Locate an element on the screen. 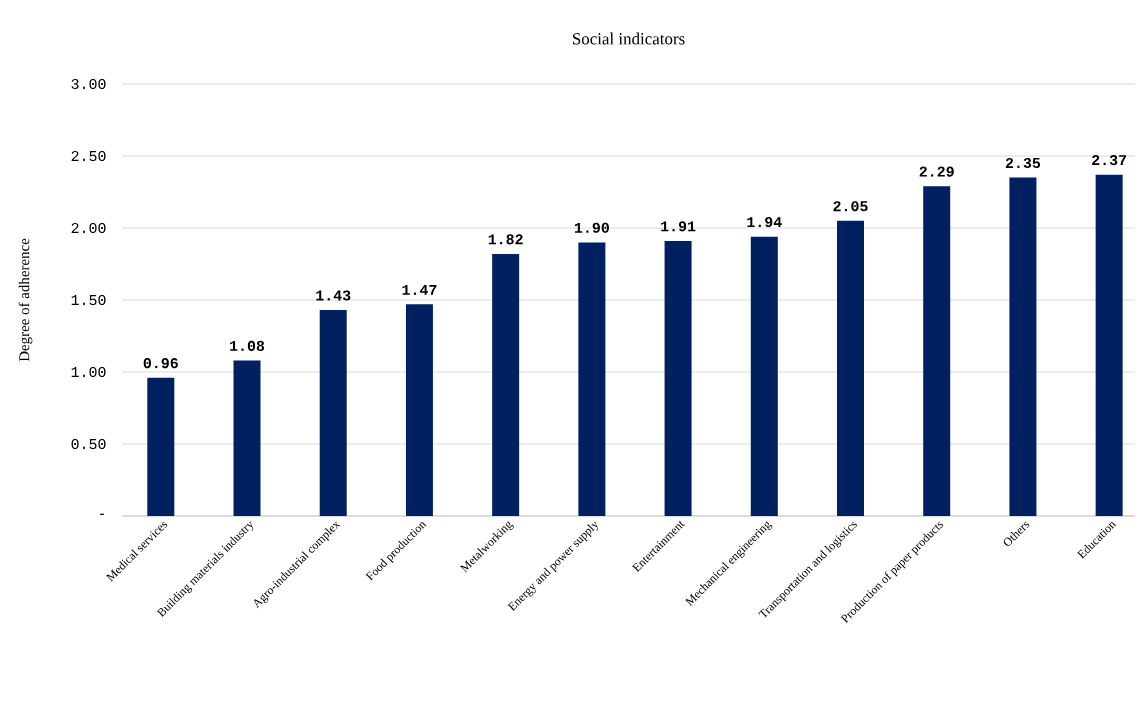  data-label: 2.05 is located at coordinates (850, 206).